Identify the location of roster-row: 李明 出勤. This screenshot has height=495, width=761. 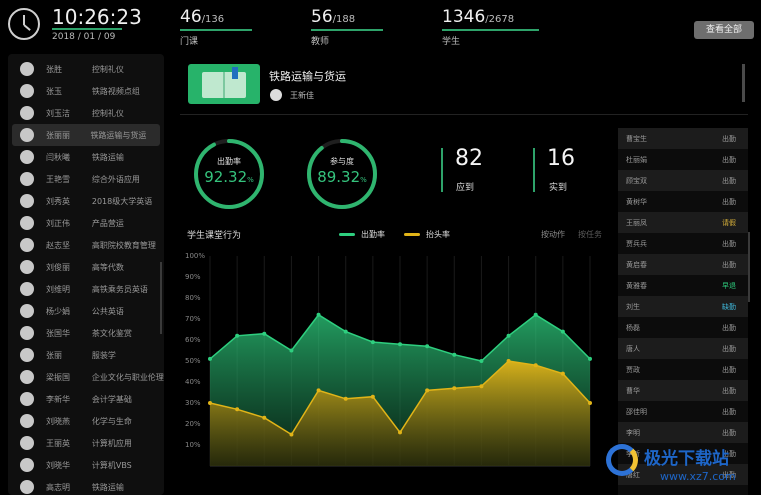
(683, 432).